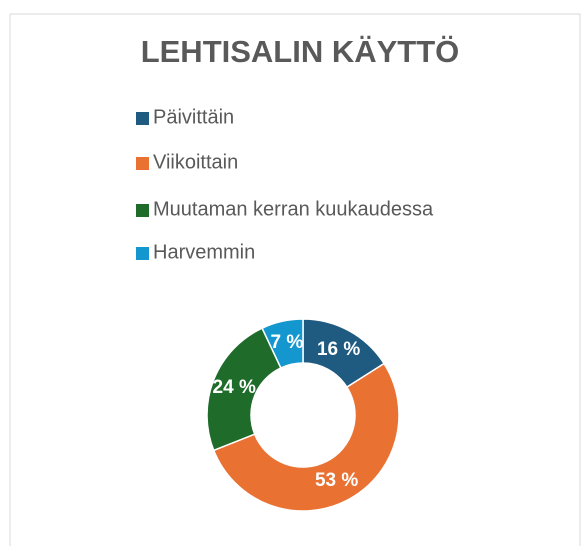 The image size is (588, 551). I want to click on chart-title: LEHTISALIN KÄYTTÖ, so click(300, 51).